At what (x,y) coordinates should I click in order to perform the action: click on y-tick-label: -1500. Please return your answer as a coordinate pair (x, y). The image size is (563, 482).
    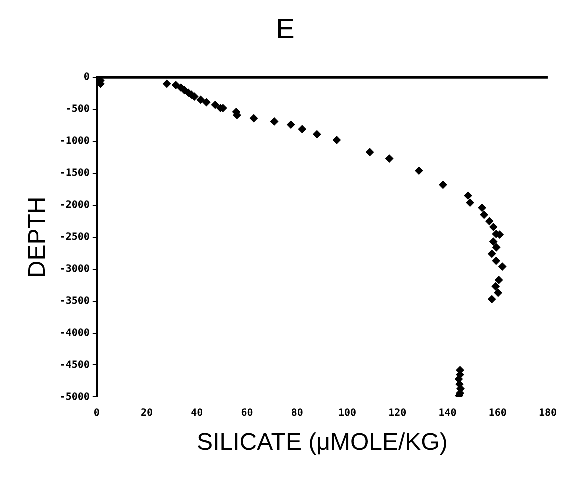
    Looking at the image, I should click on (75, 174).